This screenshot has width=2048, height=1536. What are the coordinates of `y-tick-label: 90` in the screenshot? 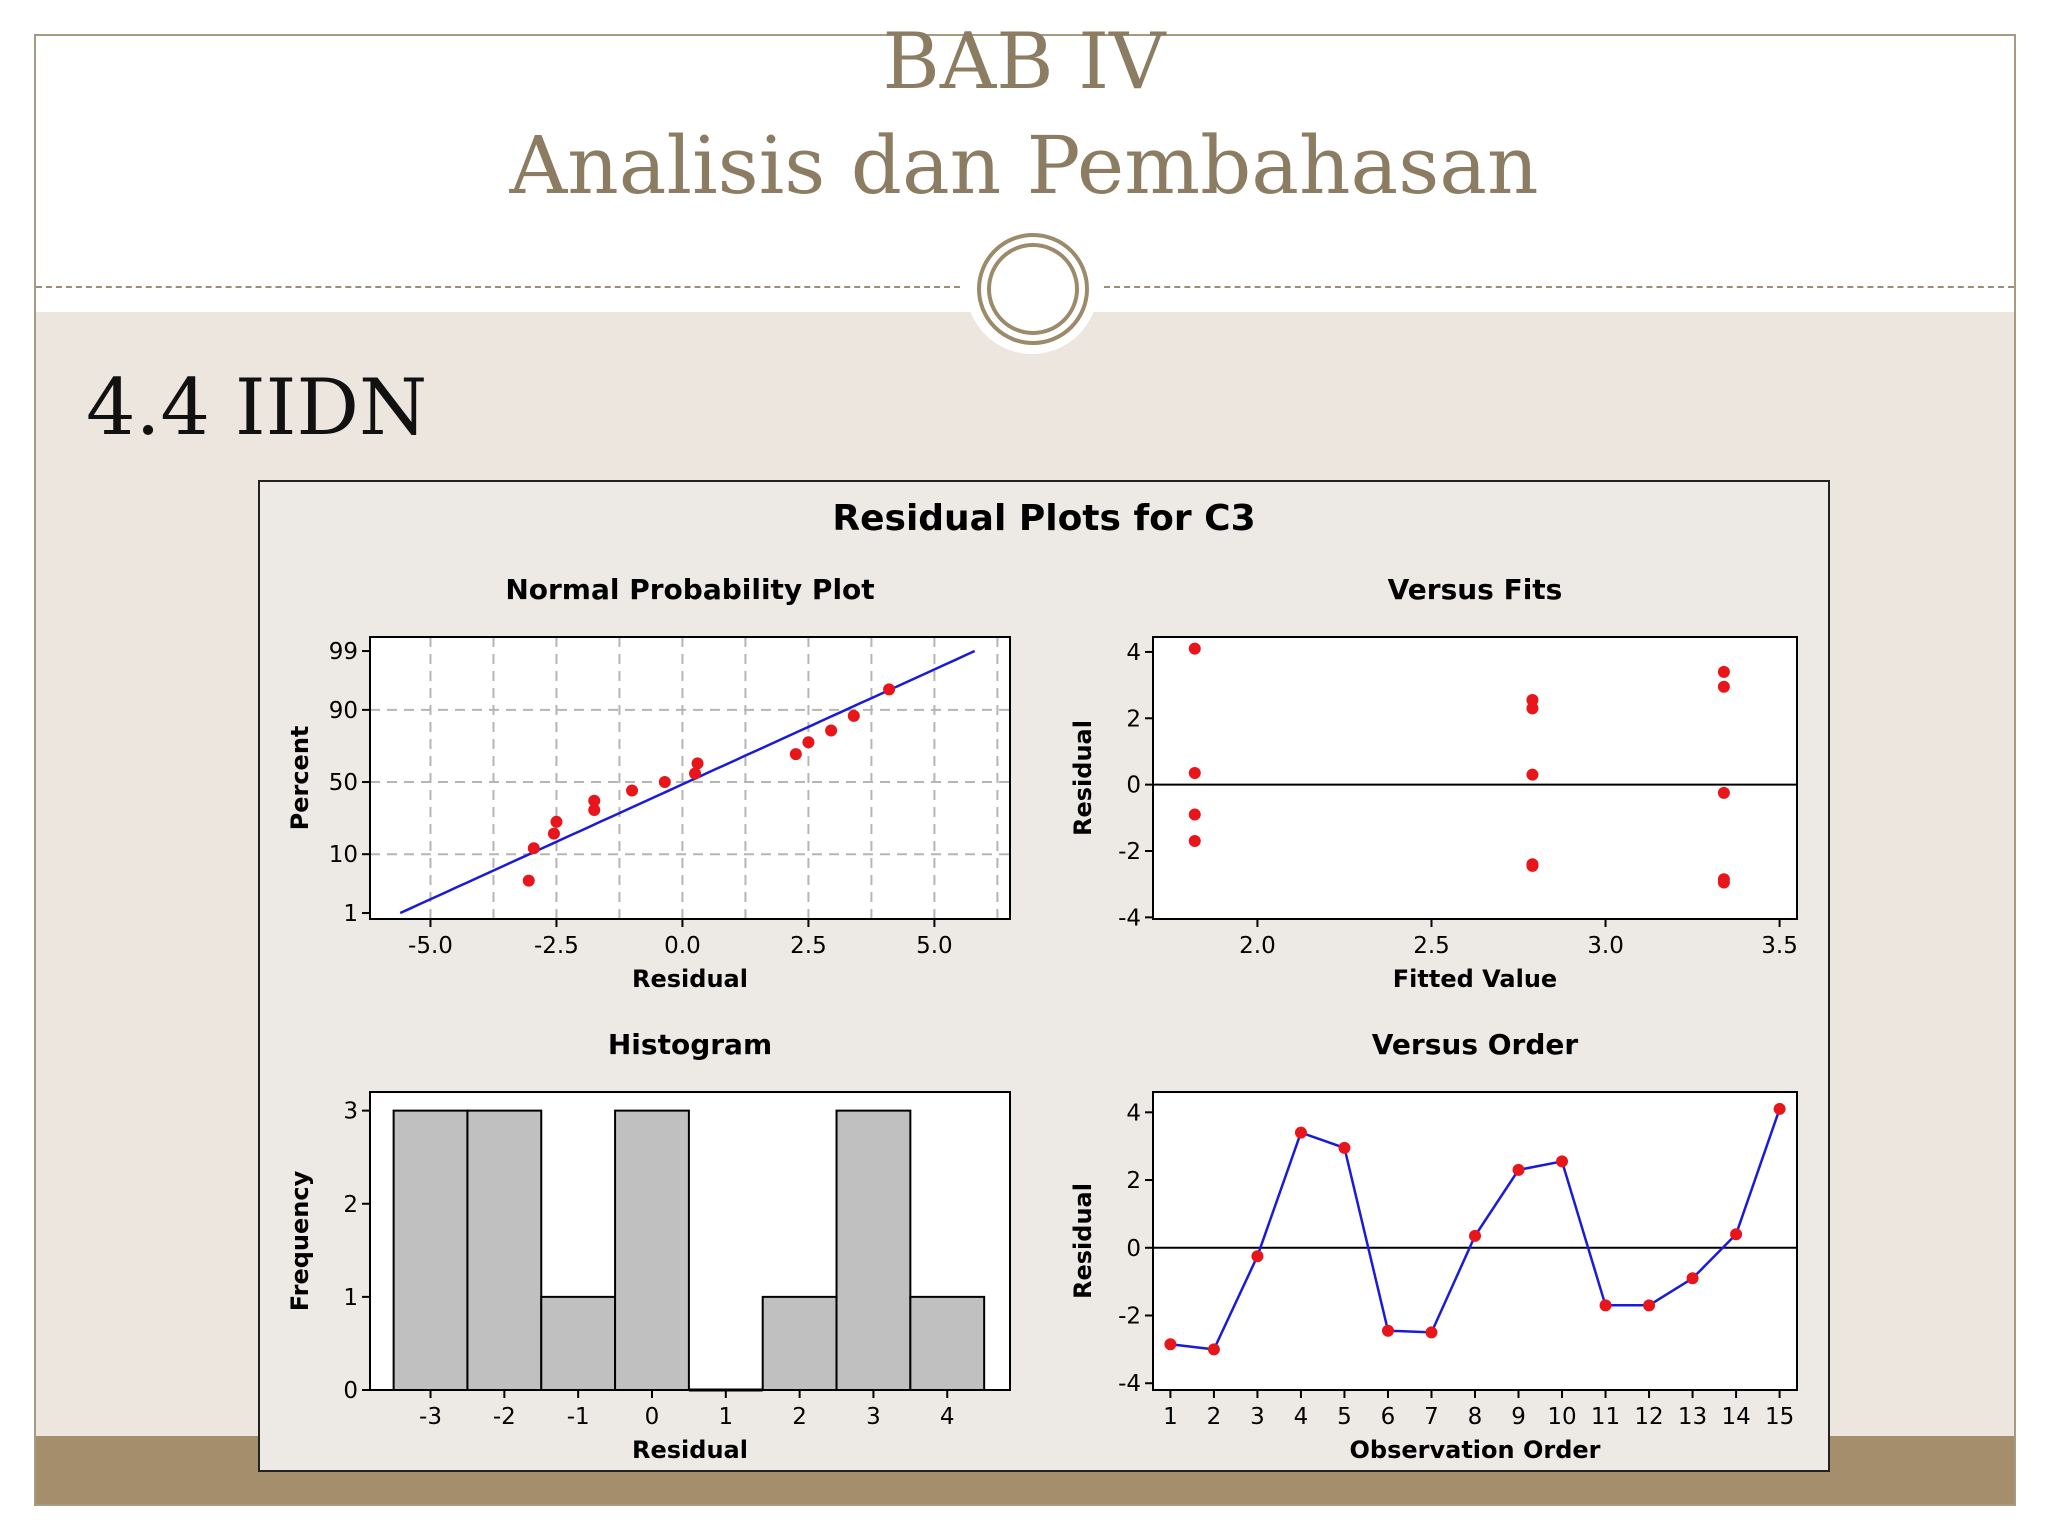 It's located at (343, 711).